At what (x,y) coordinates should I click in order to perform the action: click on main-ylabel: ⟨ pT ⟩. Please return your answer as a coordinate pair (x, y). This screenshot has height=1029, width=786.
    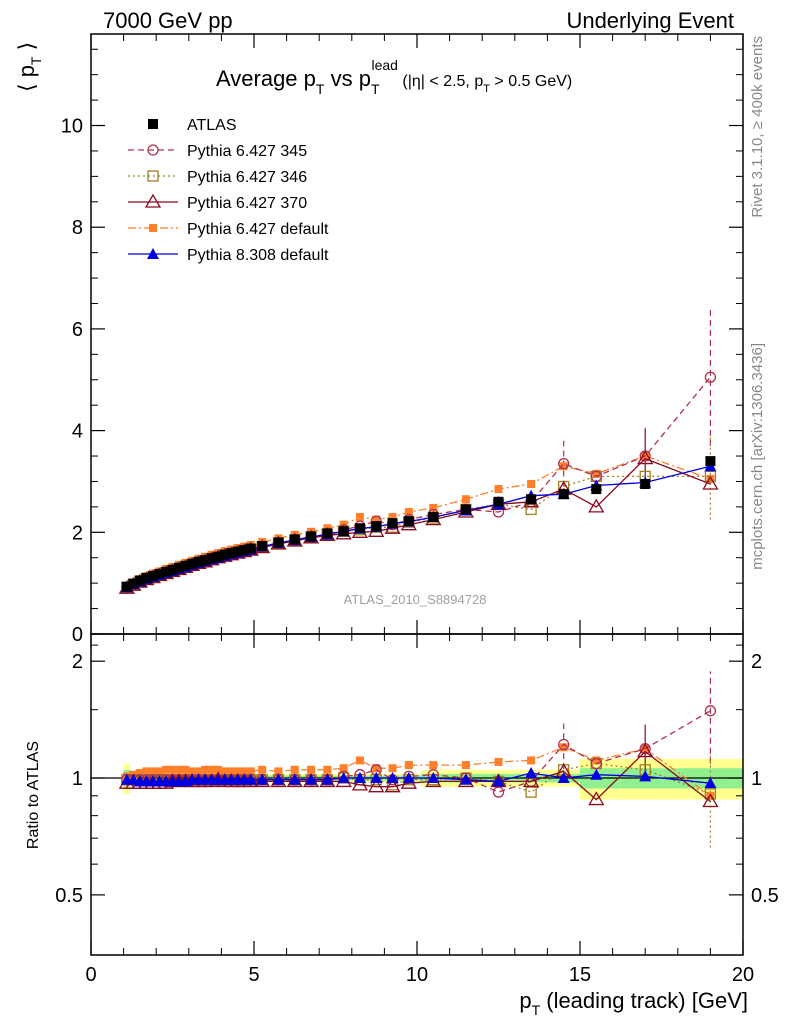
    Looking at the image, I should click on (29, 67).